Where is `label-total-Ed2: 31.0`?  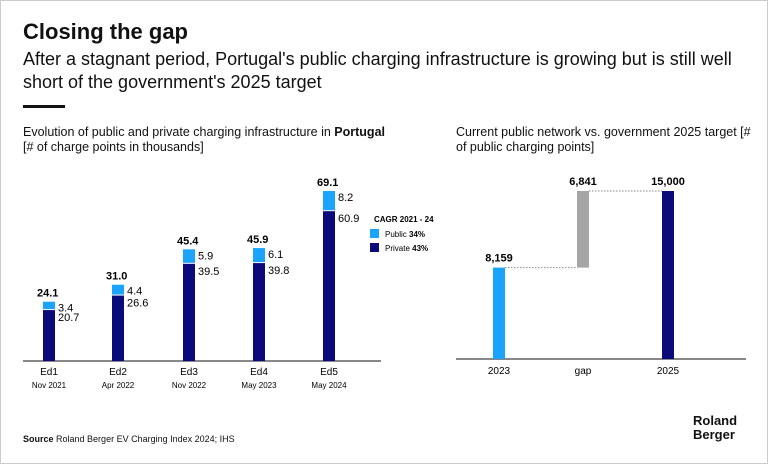 label-total-Ed2: 31.0 is located at coordinates (116, 277).